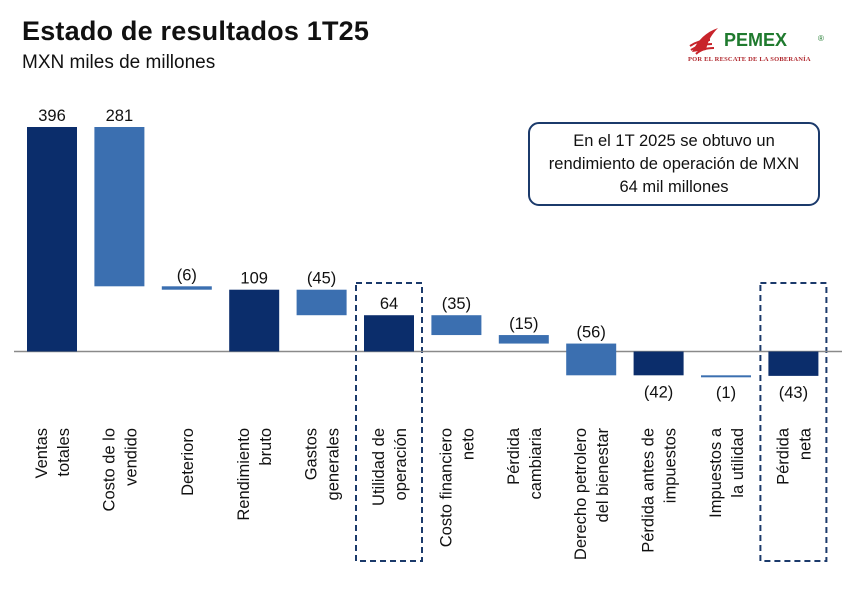 The width and height of the screenshot is (851, 604). Describe the element at coordinates (42, 453) in the screenshot. I see `category-label-line: Ventas` at that location.